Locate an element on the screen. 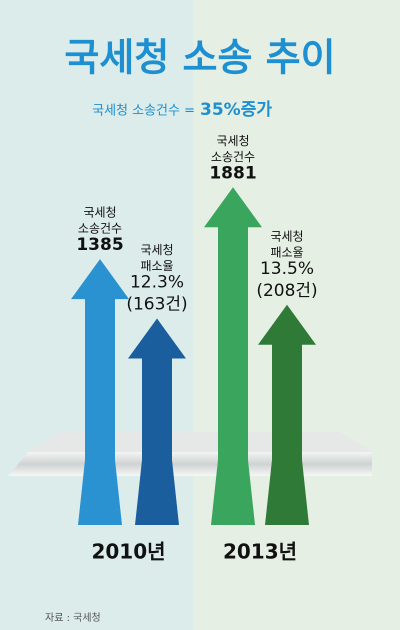  year-label: 2013년 is located at coordinates (260, 552).